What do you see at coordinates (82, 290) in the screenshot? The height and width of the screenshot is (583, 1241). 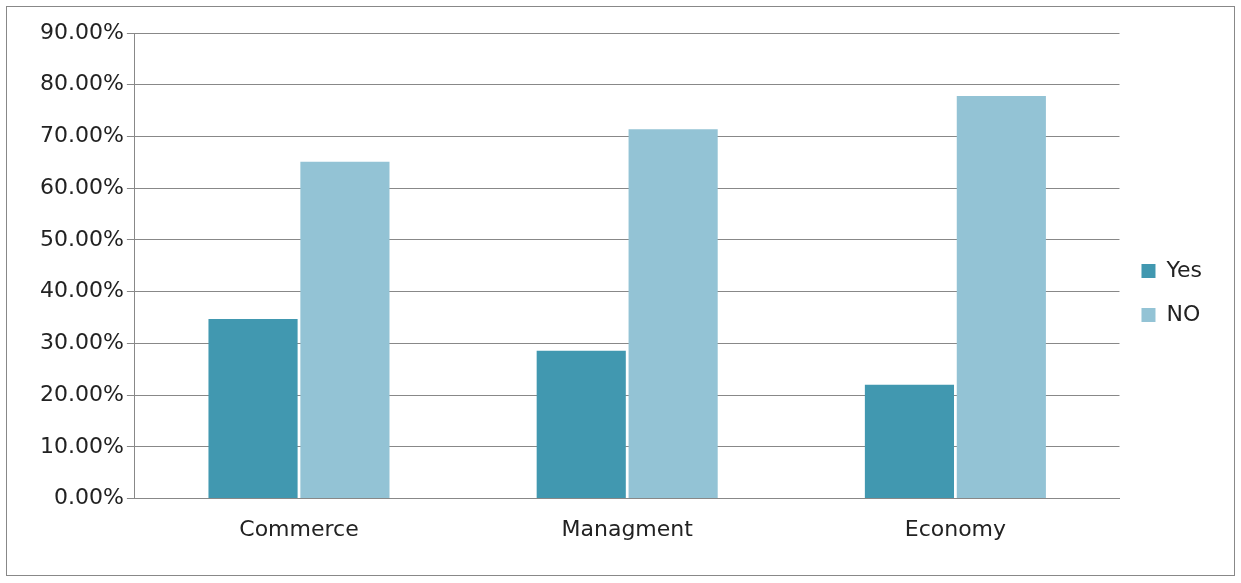 I see `y-tick-label: 40.00%` at bounding box center [82, 290].